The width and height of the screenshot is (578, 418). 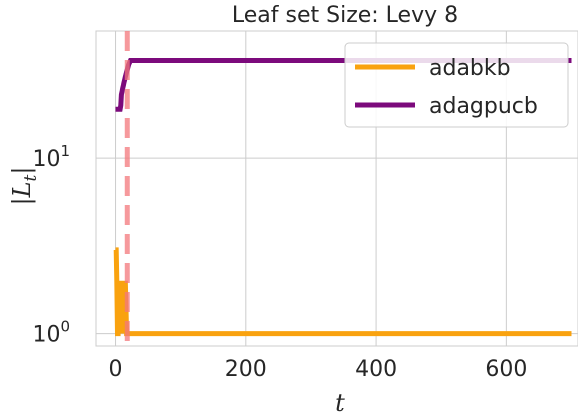 What do you see at coordinates (51, 157) in the screenshot?
I see `y-tick-label: 10¹` at bounding box center [51, 157].